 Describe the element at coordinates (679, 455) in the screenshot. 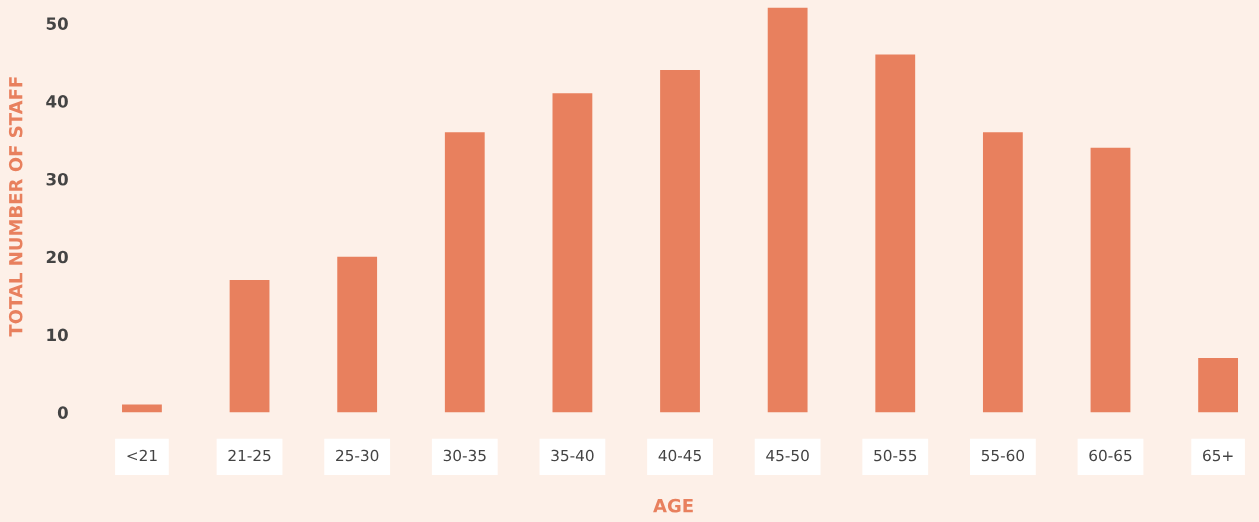

I see `x-tick-label: 40-45` at that location.